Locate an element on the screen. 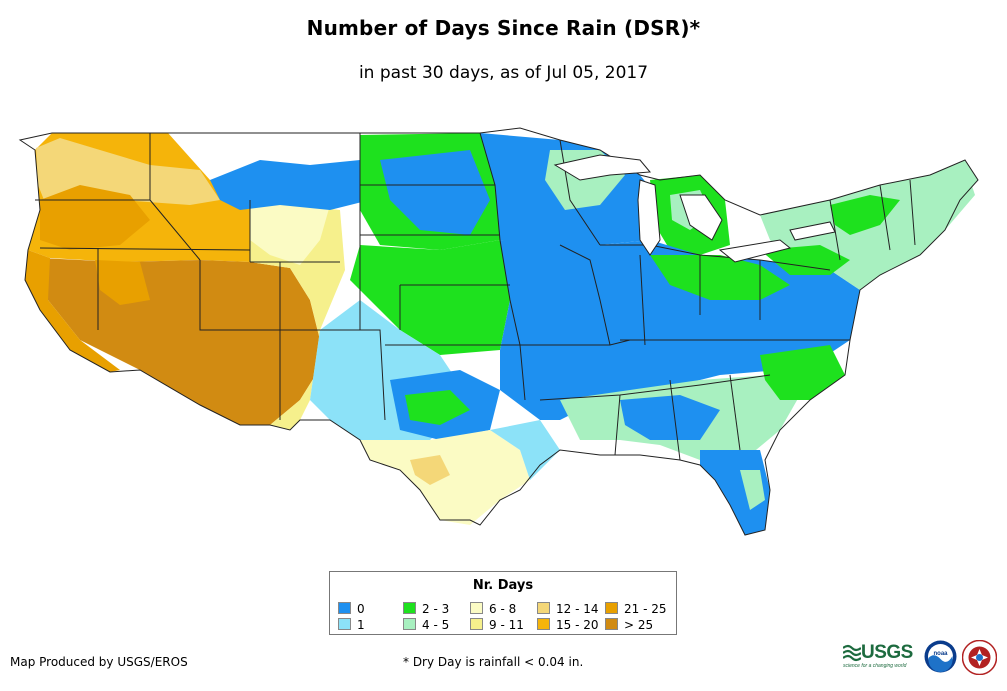 The width and height of the screenshot is (1007, 691). lake-huron is located at coordinates (701, 217).